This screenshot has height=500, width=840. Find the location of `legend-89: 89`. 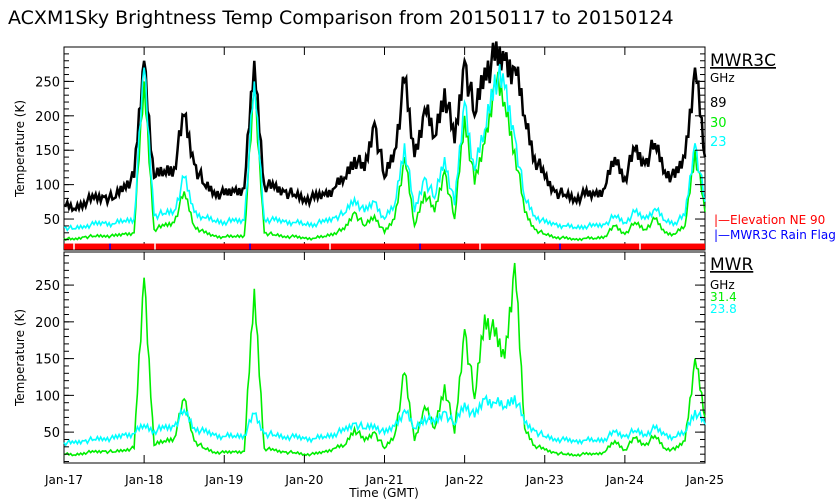

legend-89: 89 is located at coordinates (718, 103).